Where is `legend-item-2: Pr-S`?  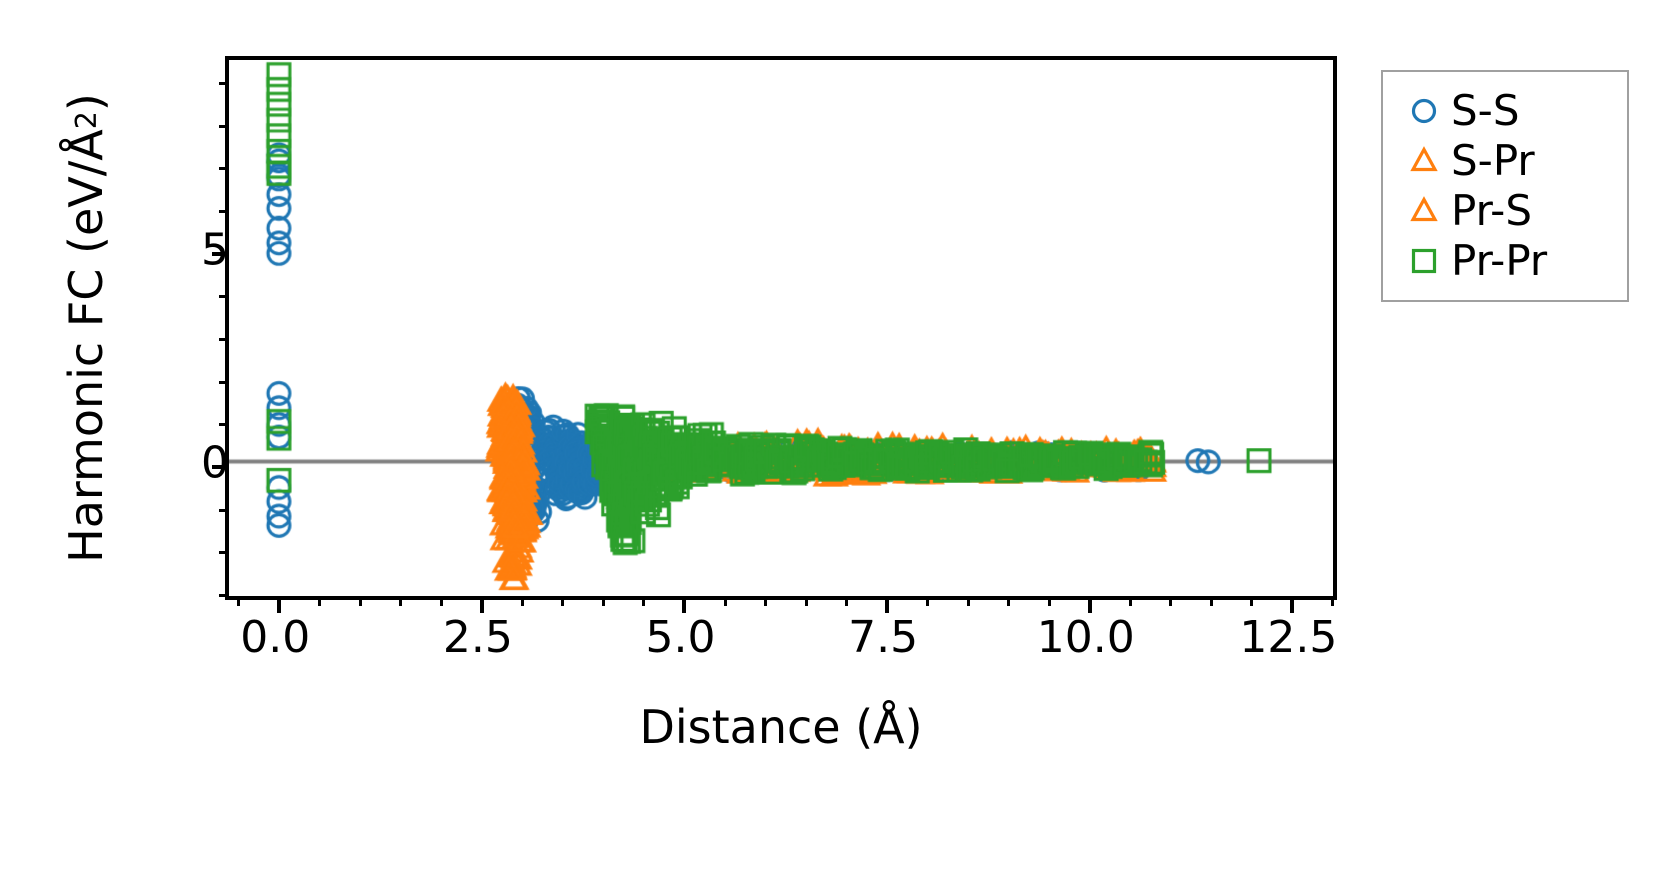
legend-item-2: Pr-S is located at coordinates (1507, 211).